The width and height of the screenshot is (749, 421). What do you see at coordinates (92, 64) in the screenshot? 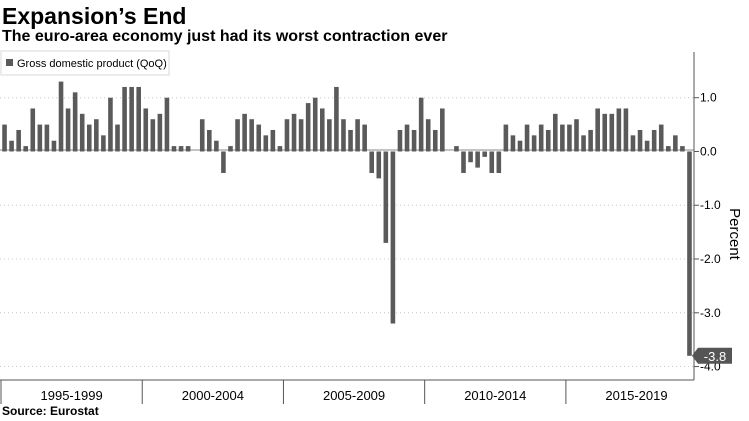
I see `legend-label: Gross domestic product (QoQ)` at bounding box center [92, 64].